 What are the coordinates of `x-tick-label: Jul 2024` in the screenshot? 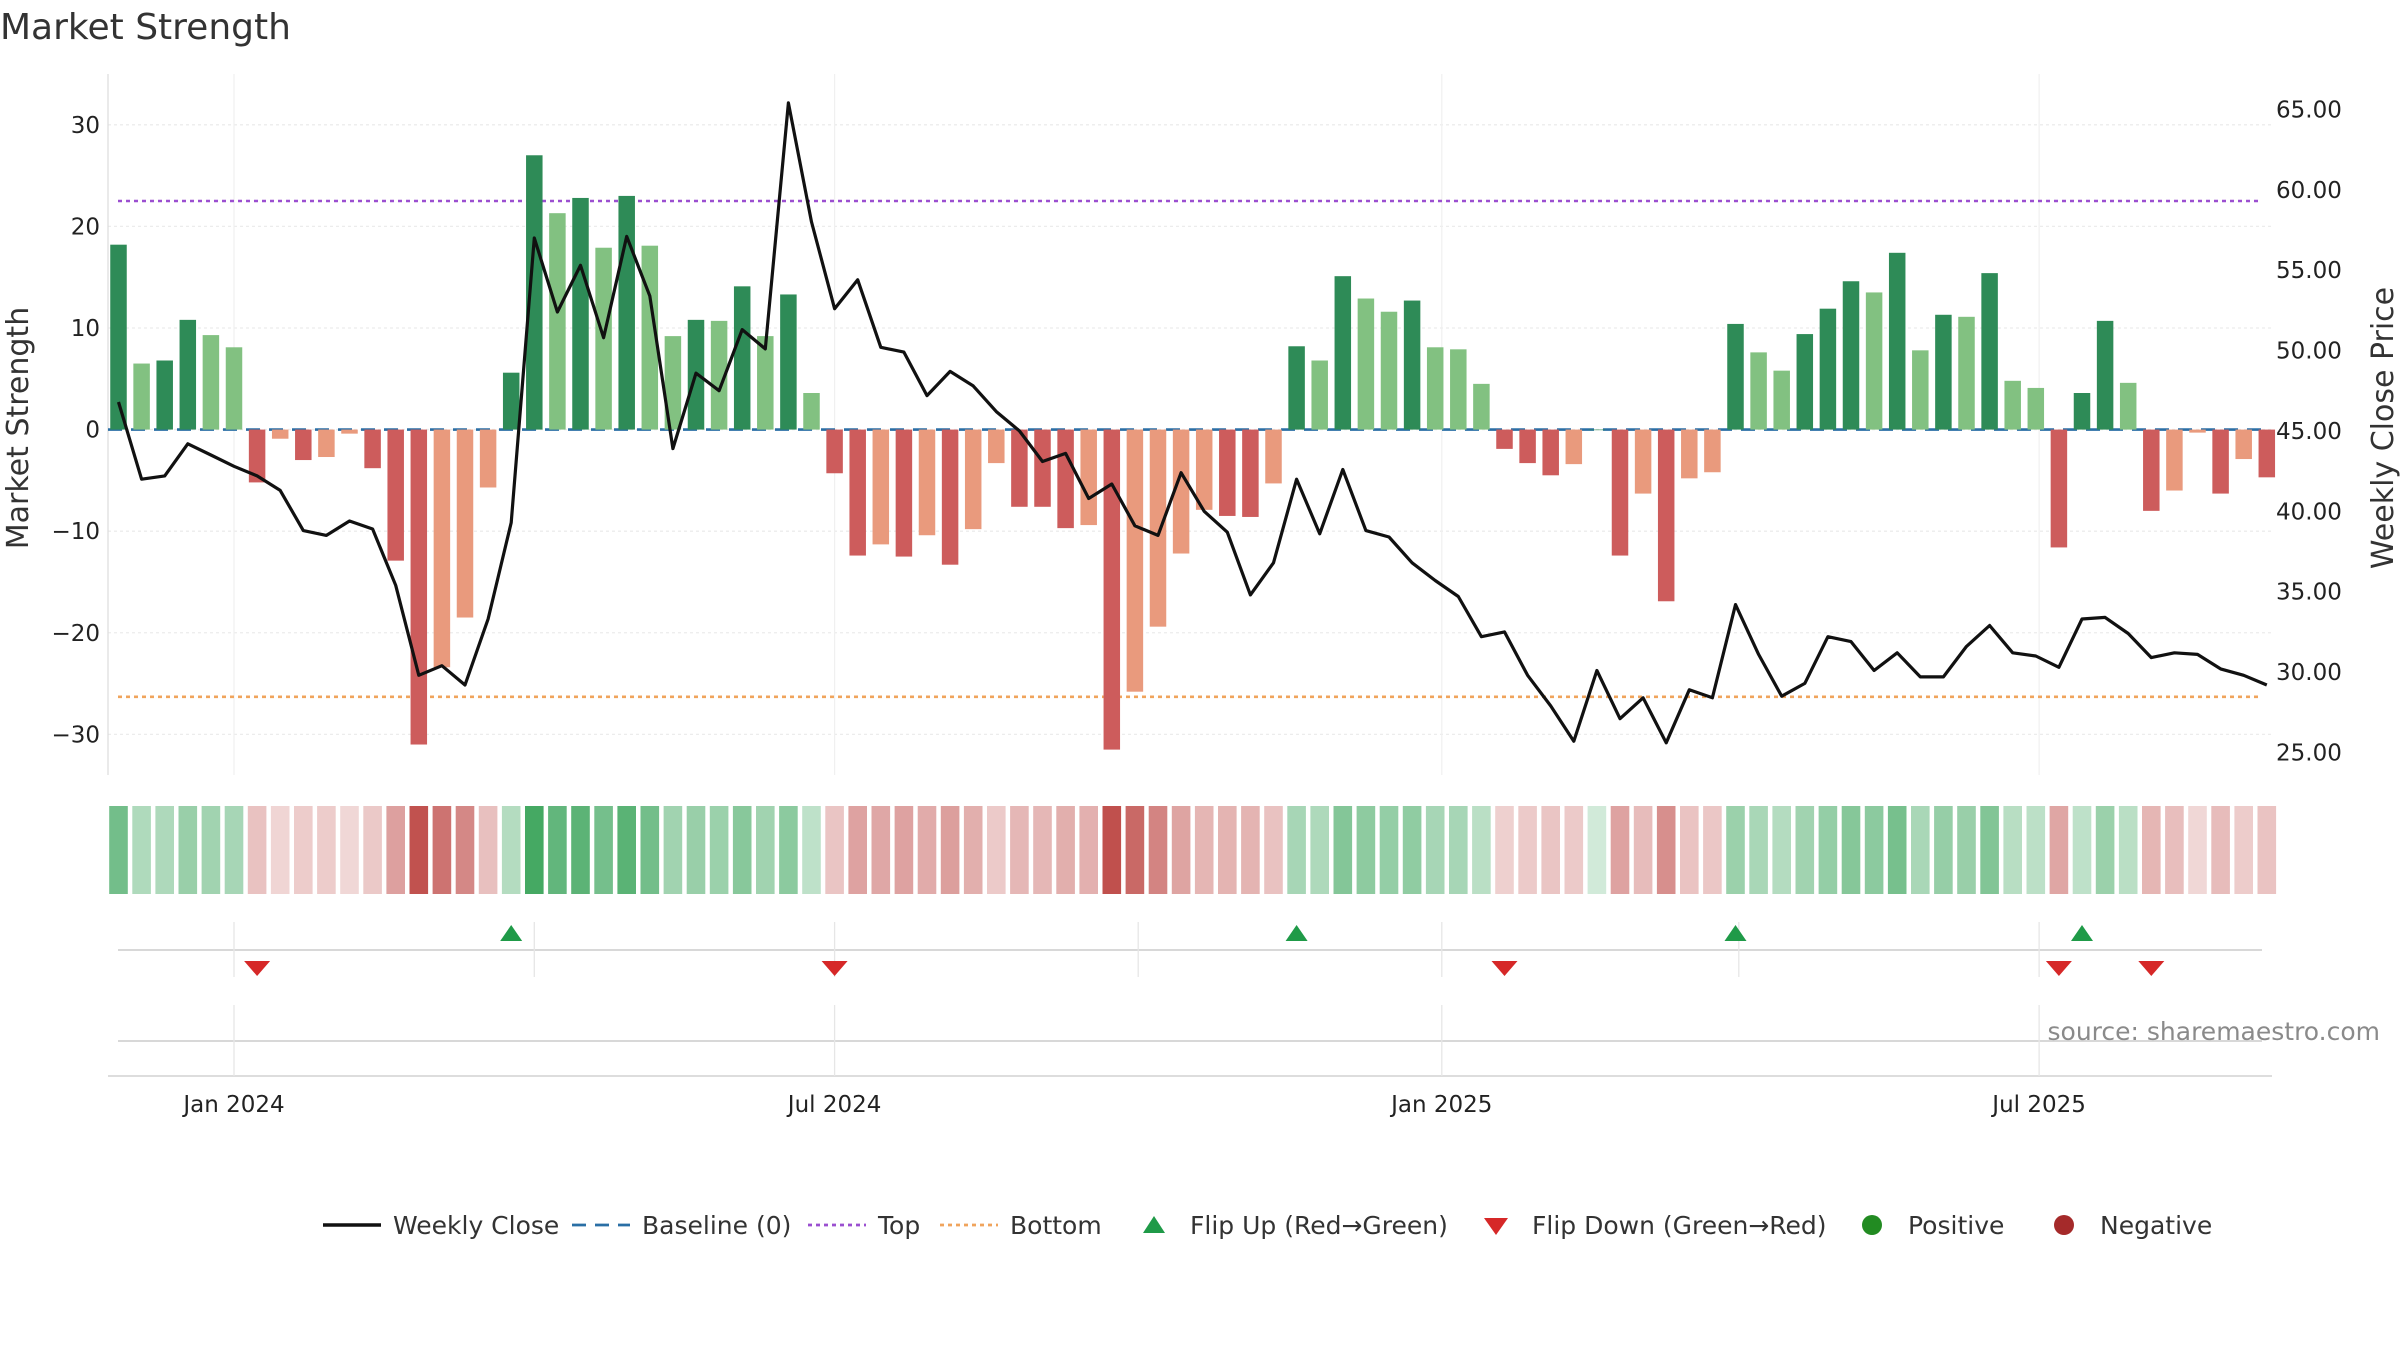 It's located at (834, 1105).